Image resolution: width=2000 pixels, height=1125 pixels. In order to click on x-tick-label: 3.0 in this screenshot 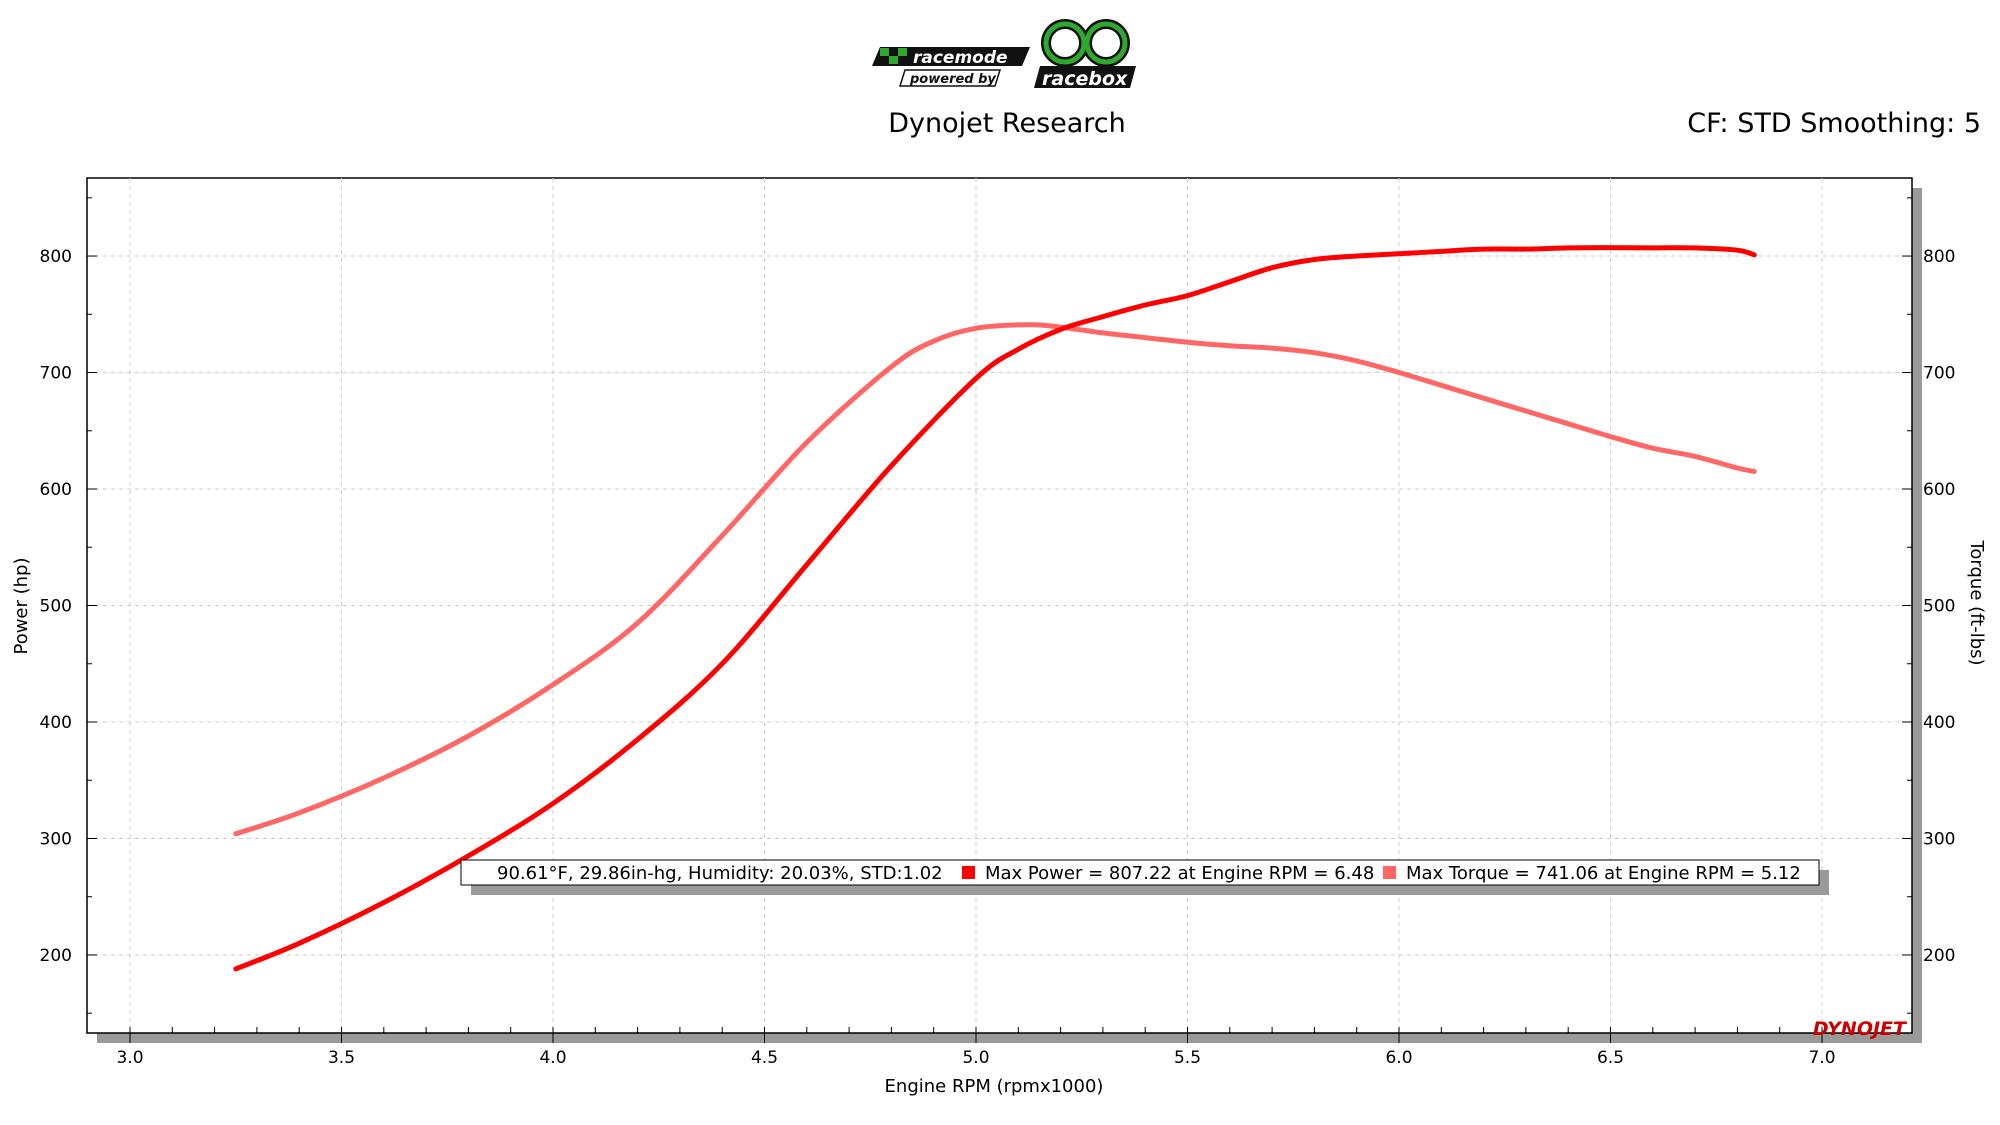, I will do `click(129, 1058)`.